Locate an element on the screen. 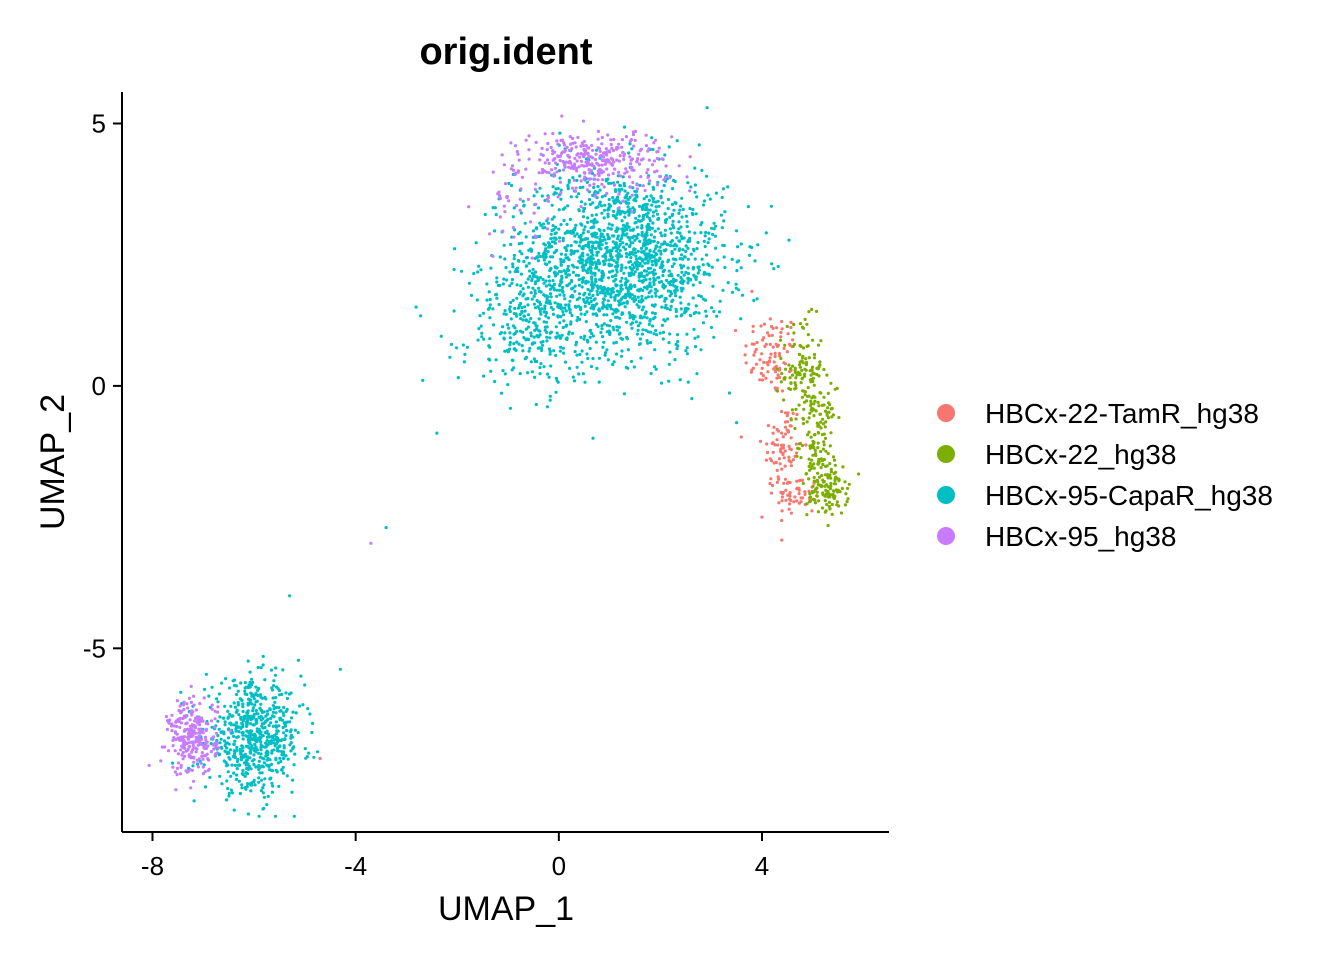 Image resolution: width=1344 pixels, height=960 pixels. y-tick-label: -5 is located at coordinates (94, 648).